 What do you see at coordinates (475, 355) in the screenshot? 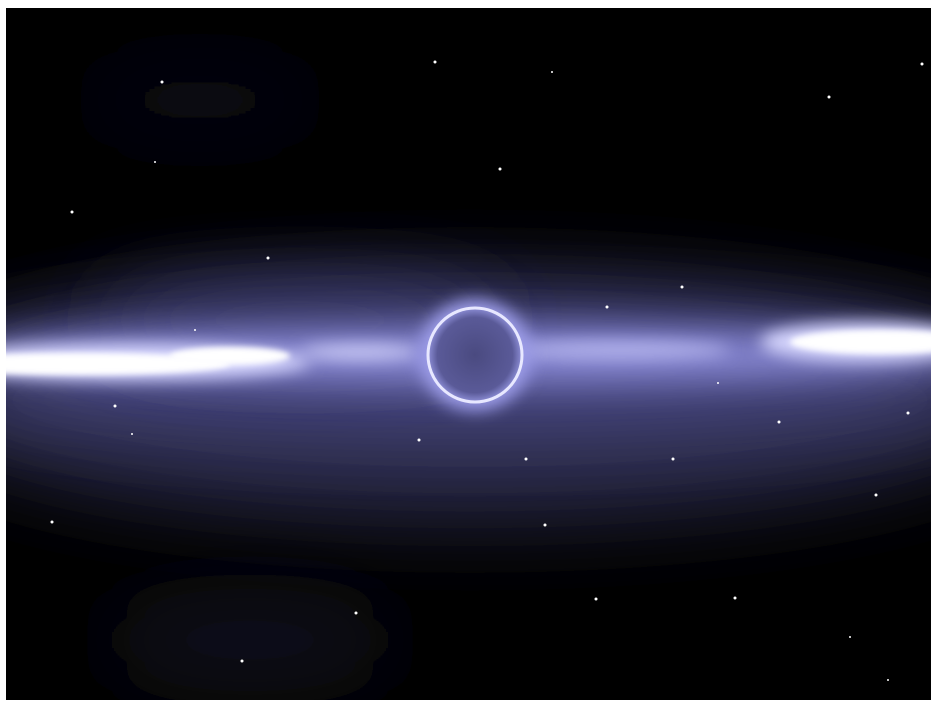
I see `planet` at bounding box center [475, 355].